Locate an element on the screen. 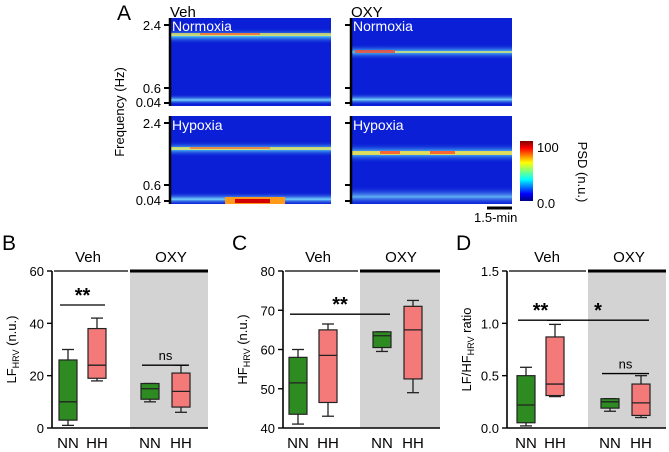 The image size is (669, 452). panel-label-c: C is located at coordinates (239, 243).